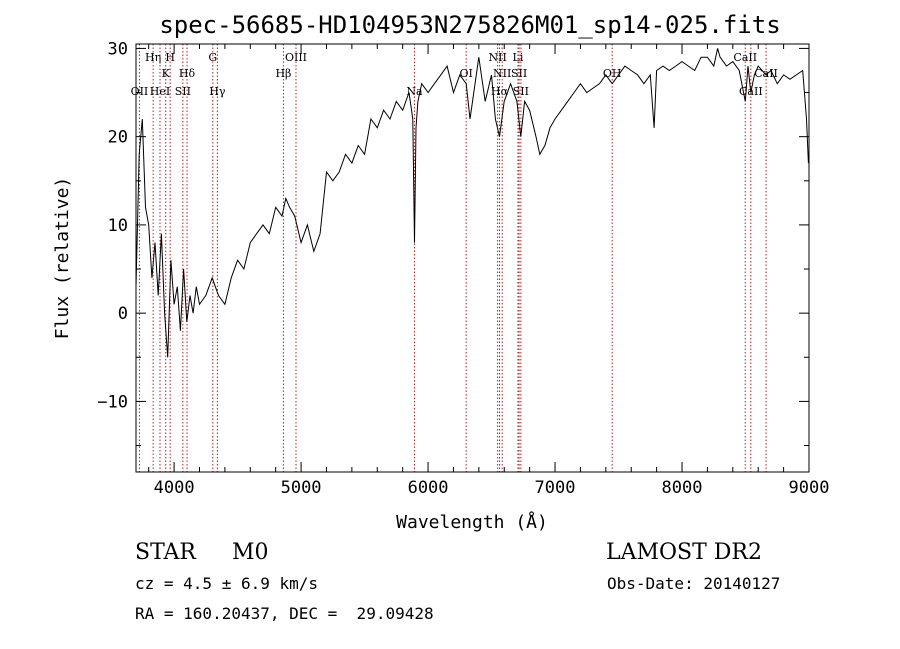 This screenshot has height=649, width=900. Describe the element at coordinates (187, 73) in the screenshot. I see `spectral-line-label: Hδ` at that location.